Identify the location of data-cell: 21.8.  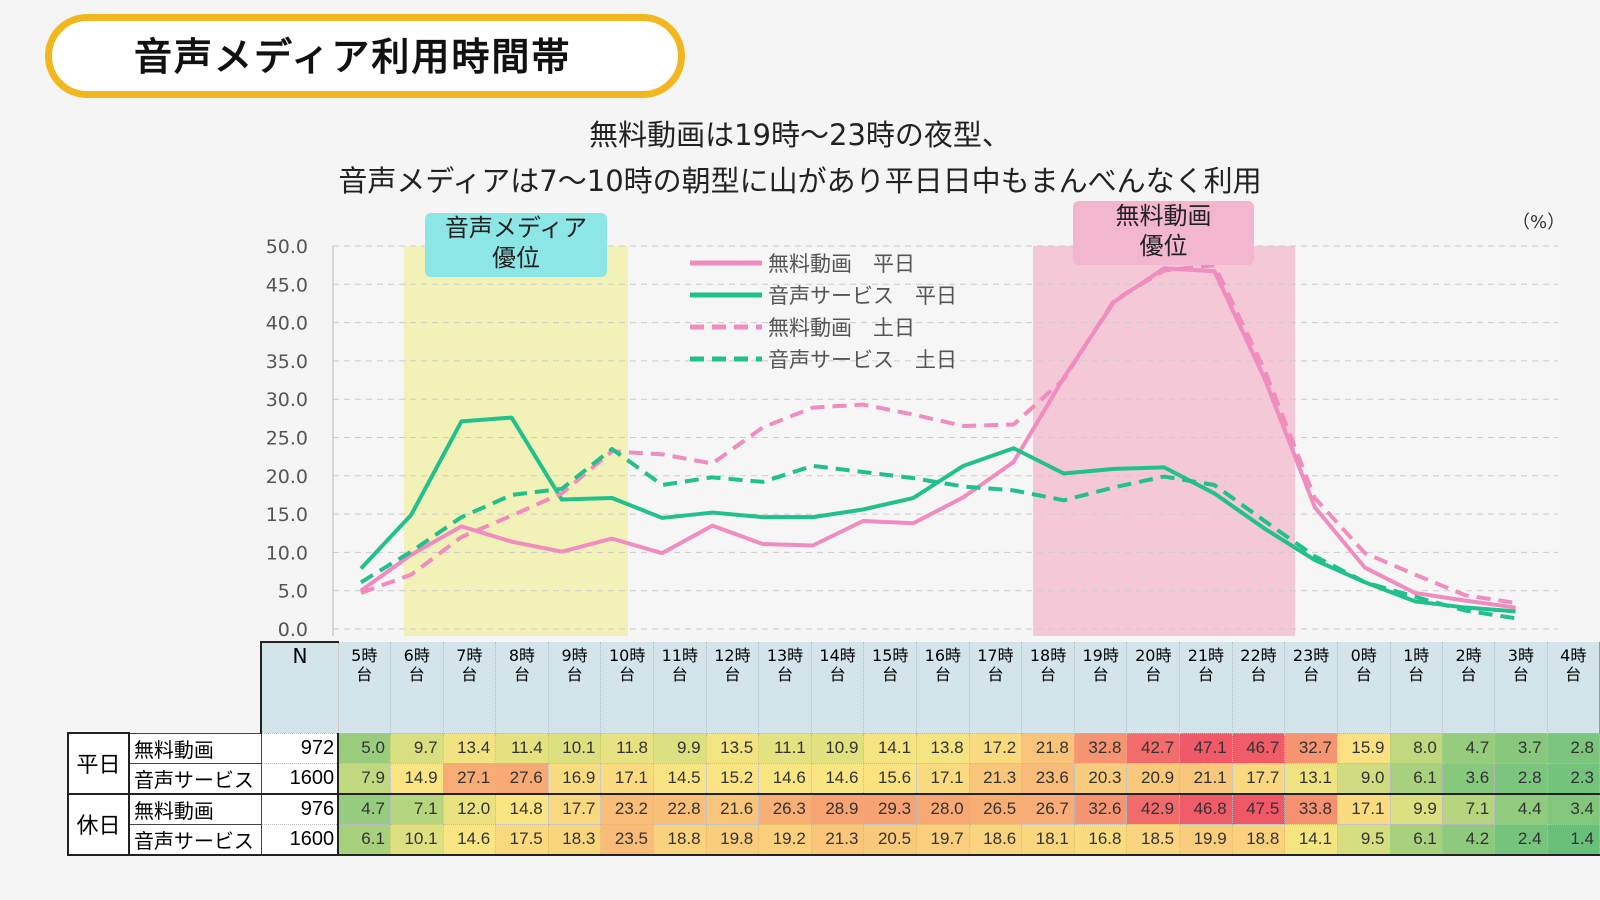
(1048, 748).